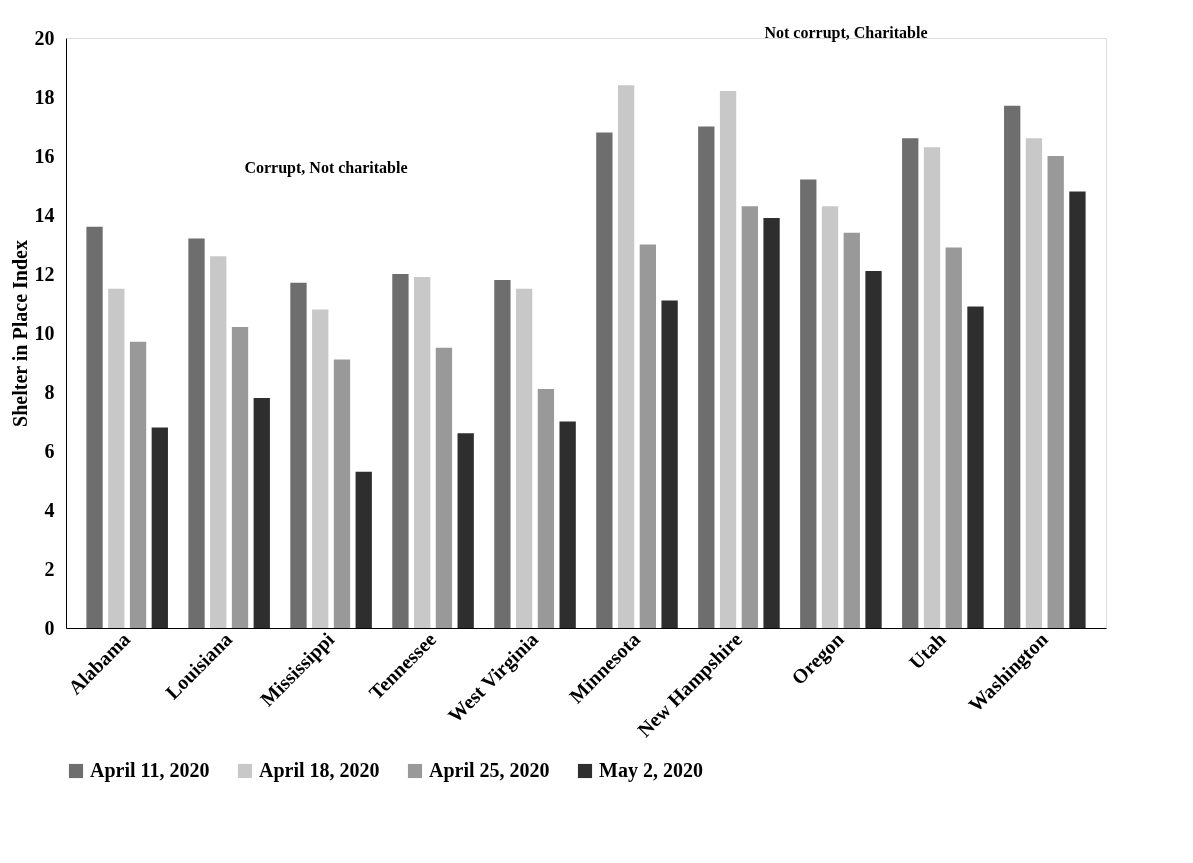 Image resolution: width=1193 pixels, height=863 pixels. Describe the element at coordinates (44, 332) in the screenshot. I see `y-tick-label: 10` at that location.